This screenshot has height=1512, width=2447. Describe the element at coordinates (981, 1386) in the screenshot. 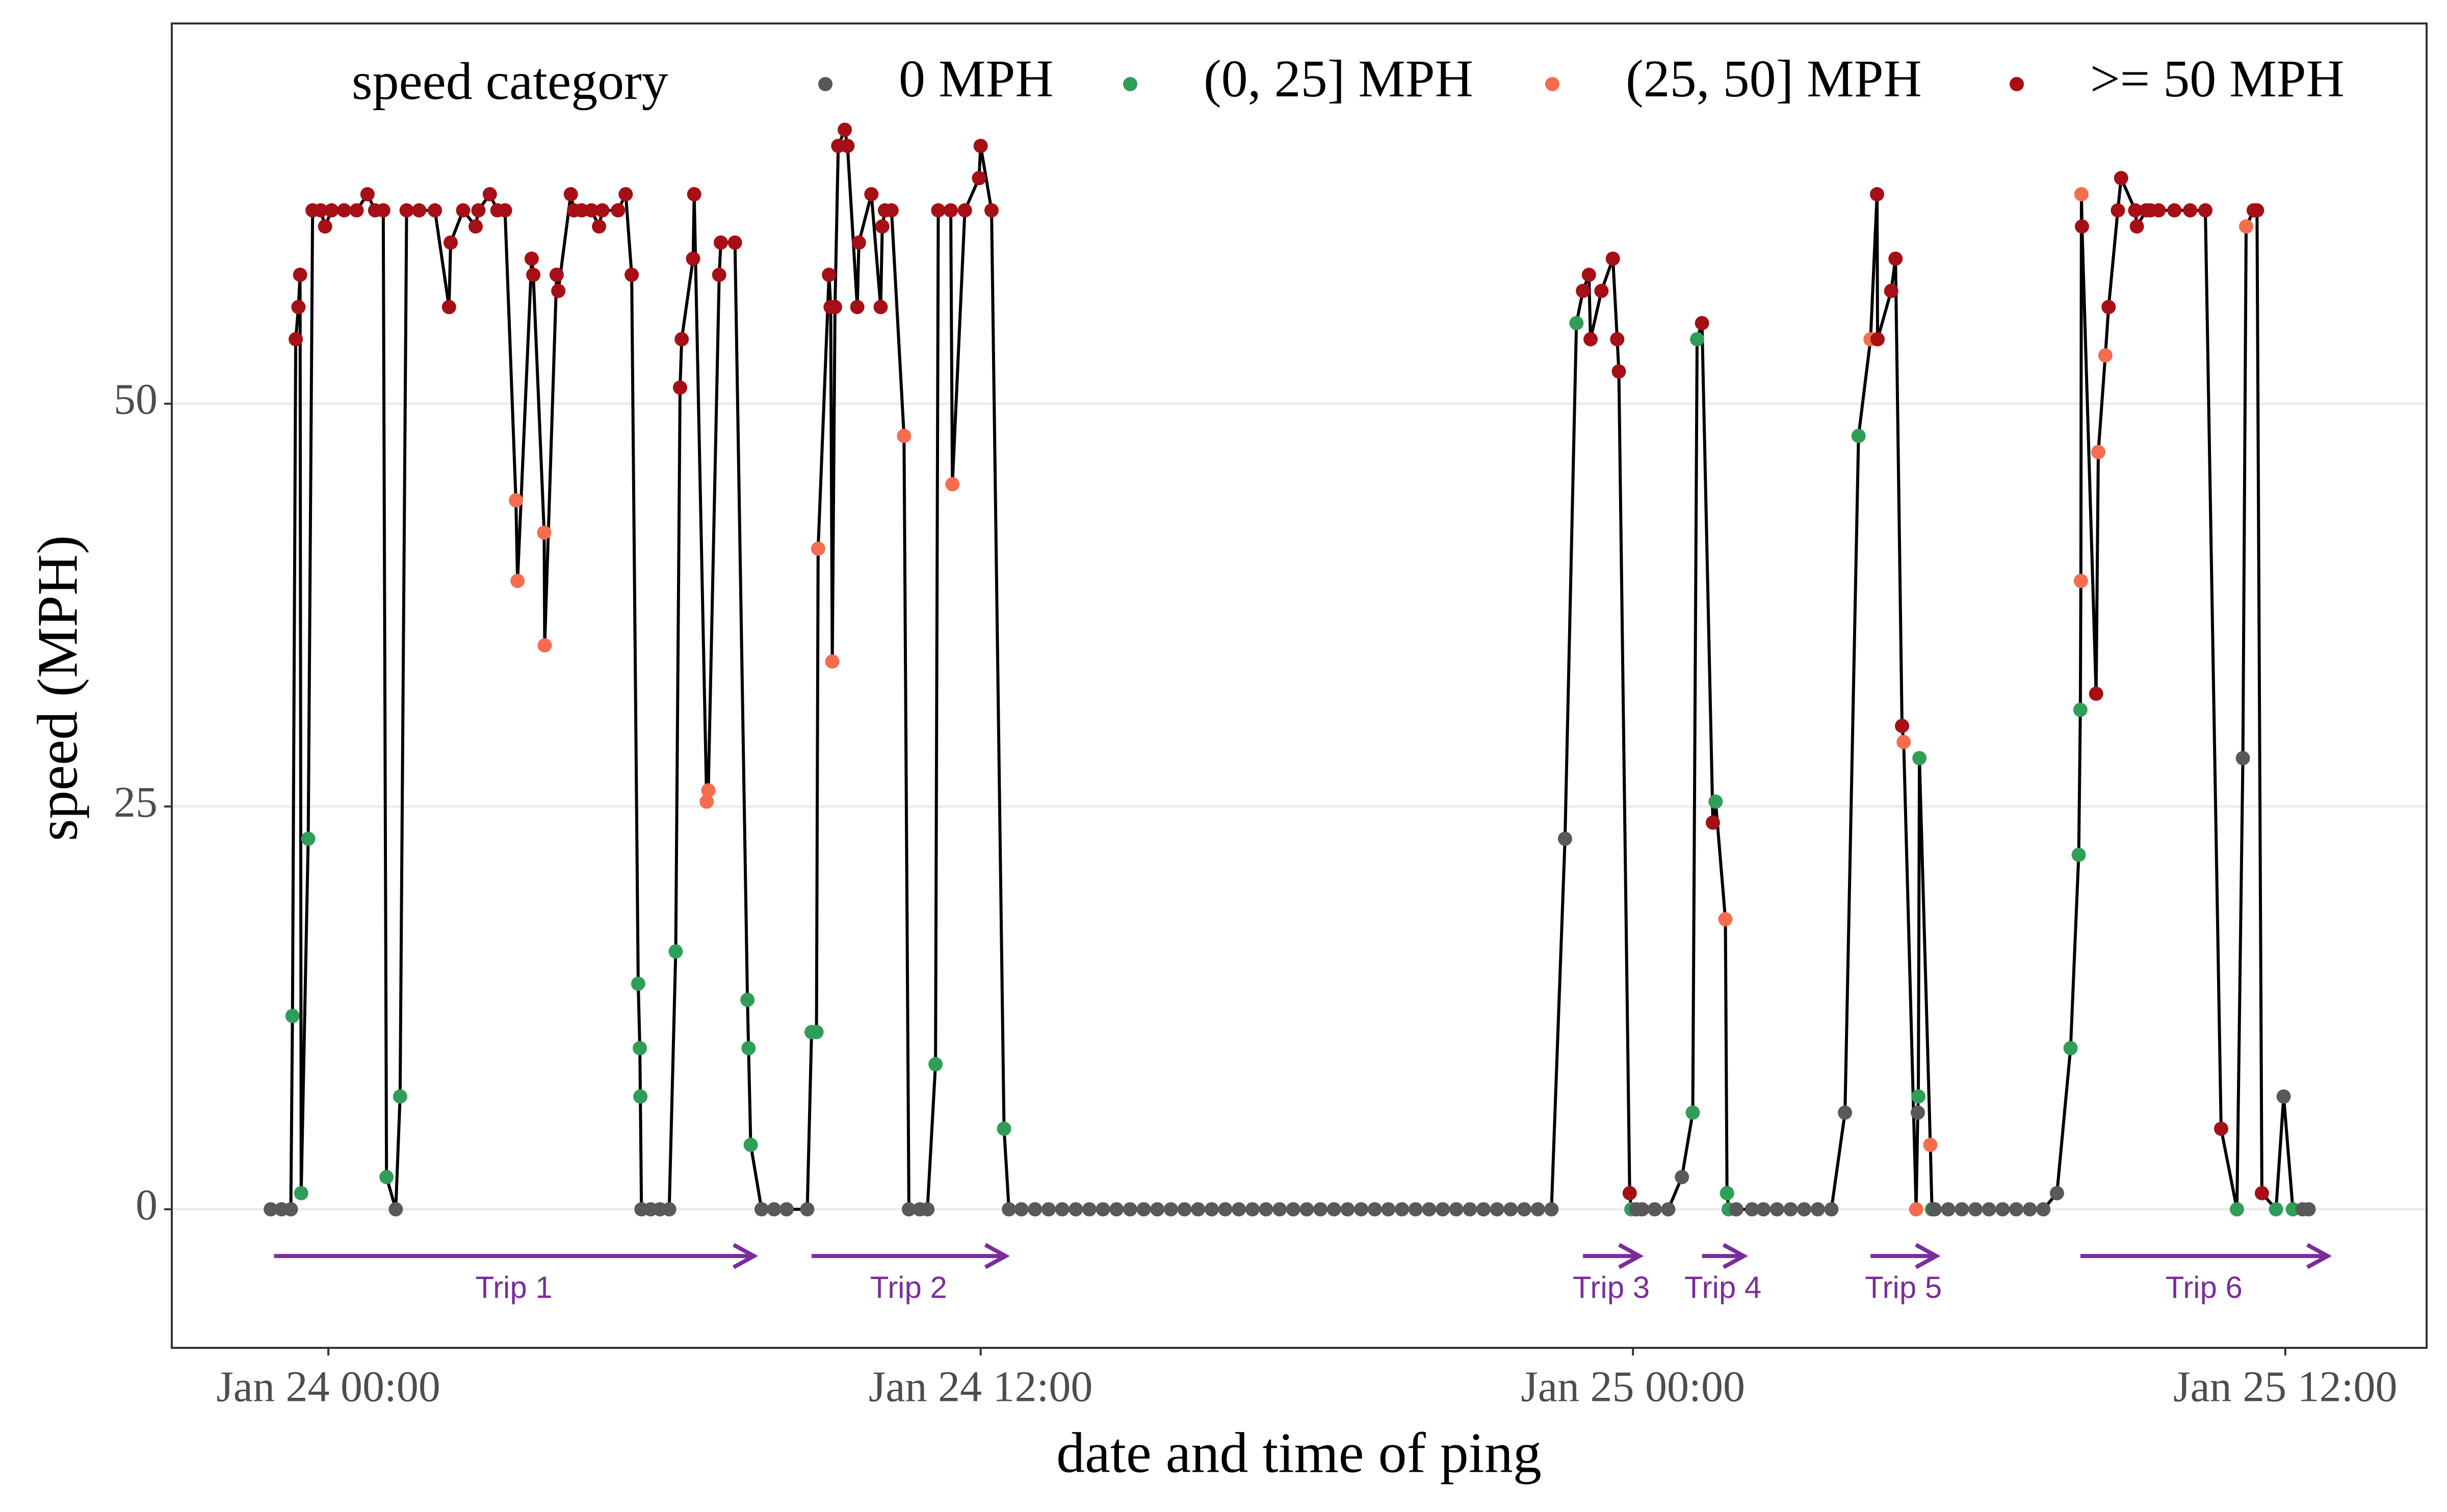

I see `x-tick-label: Jan 24 12:00` at that location.